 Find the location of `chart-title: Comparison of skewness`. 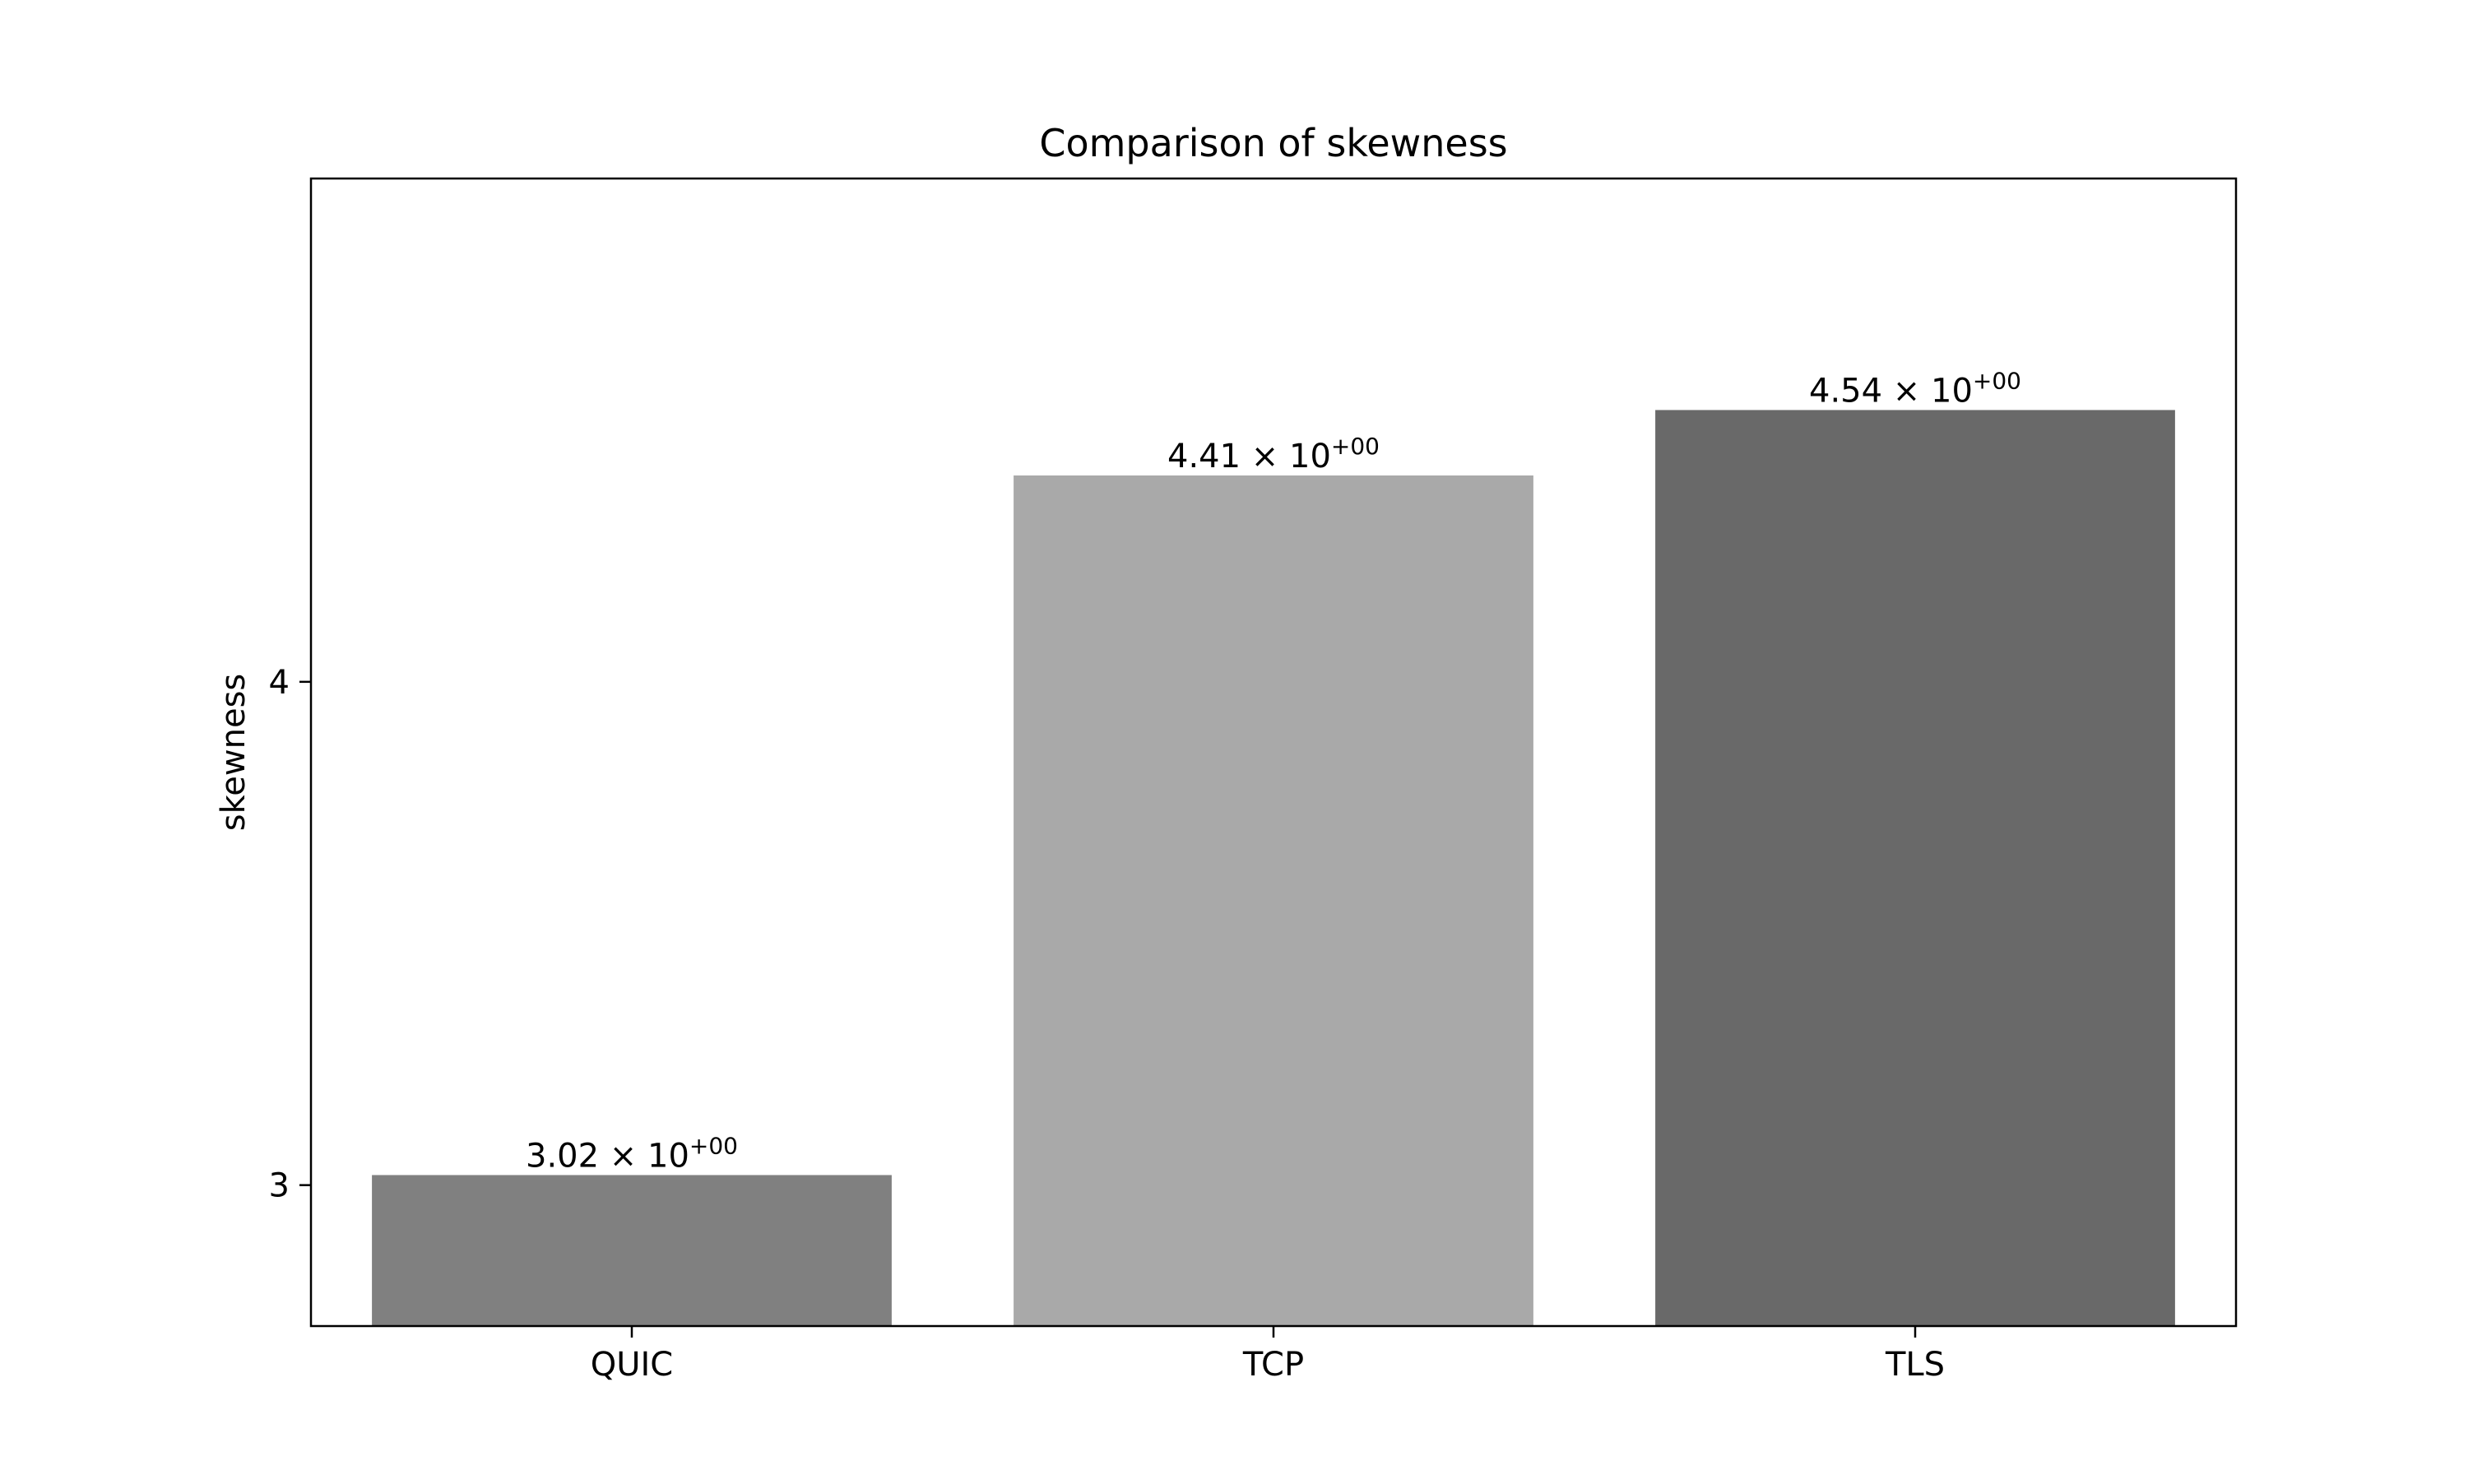

chart-title: Comparison of skewness is located at coordinates (1273, 143).